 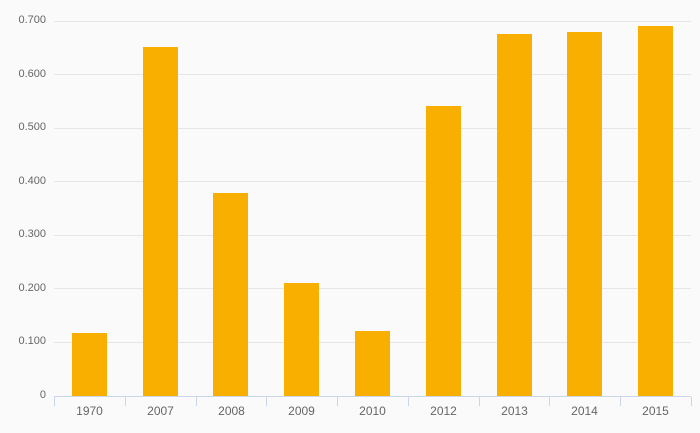 What do you see at coordinates (372, 396) in the screenshot?
I see `x-axis-line` at bounding box center [372, 396].